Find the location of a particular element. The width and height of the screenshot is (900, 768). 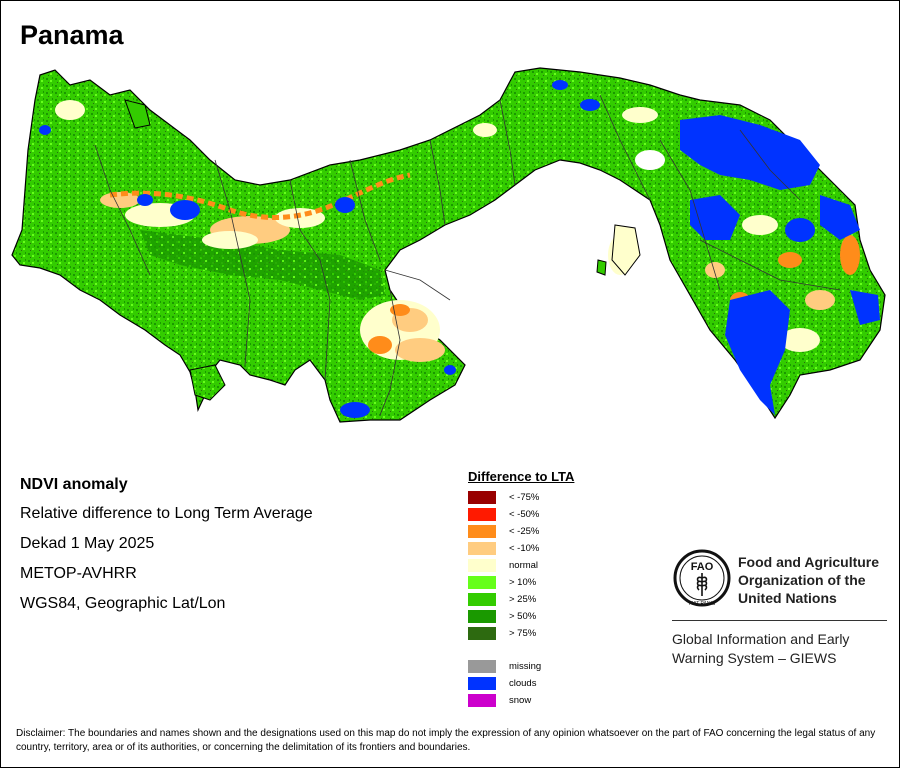

legend-row: normal is located at coordinates (521, 565).